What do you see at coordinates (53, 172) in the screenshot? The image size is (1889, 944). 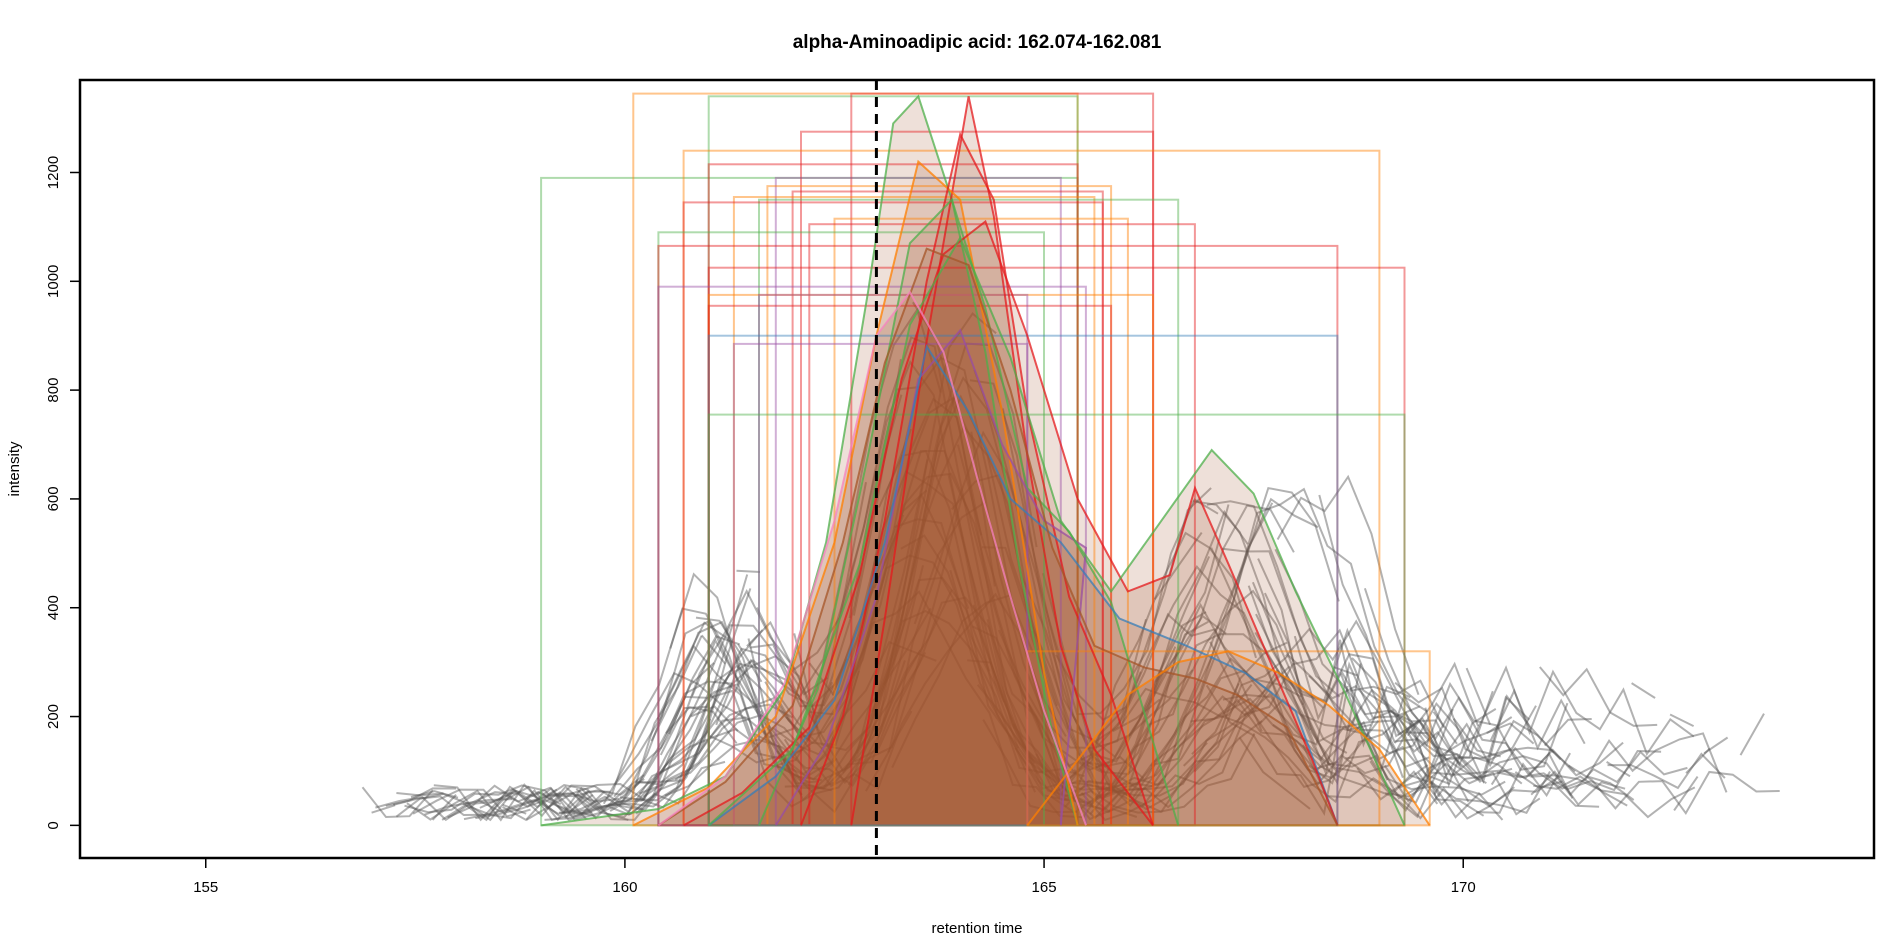 I see `y-tick-label: 1200` at bounding box center [53, 172].